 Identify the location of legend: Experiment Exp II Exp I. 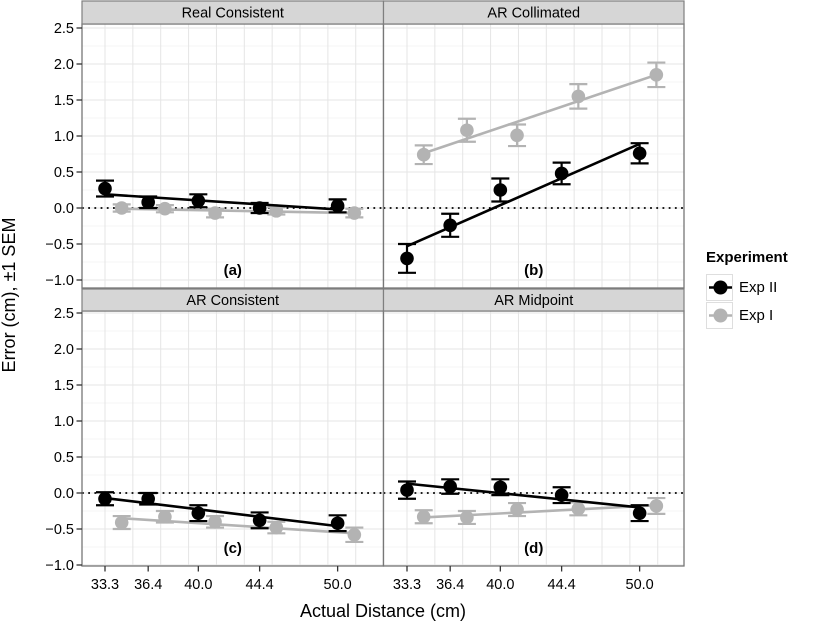
(747, 289).